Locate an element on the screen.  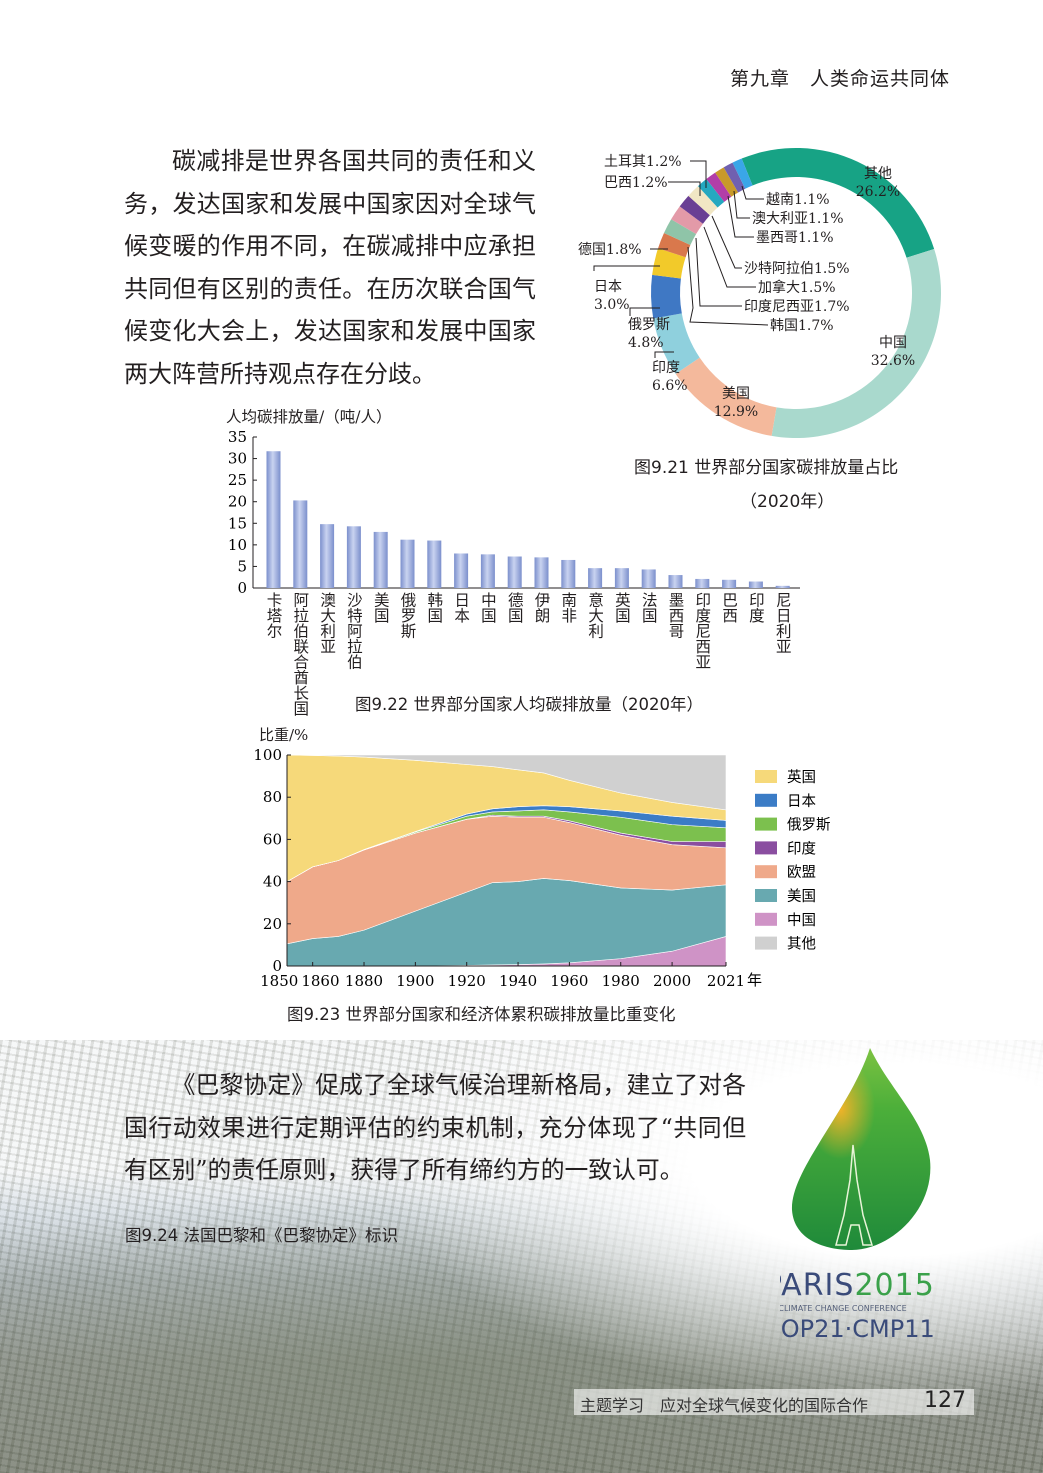
logo-cop21: COP21·CMP11 is located at coordinates (857, 1327).